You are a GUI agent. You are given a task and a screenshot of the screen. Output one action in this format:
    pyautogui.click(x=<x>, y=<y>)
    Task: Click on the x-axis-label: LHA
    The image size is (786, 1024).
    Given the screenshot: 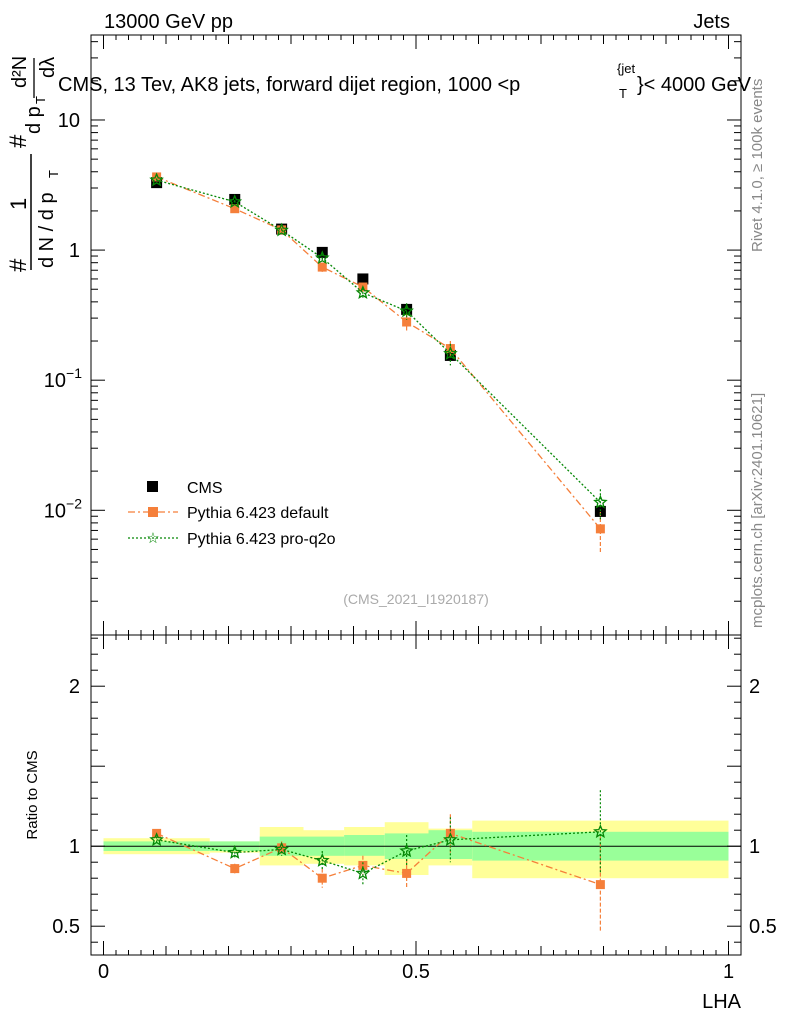 What is the action you would take?
    pyautogui.click(x=722, y=1002)
    